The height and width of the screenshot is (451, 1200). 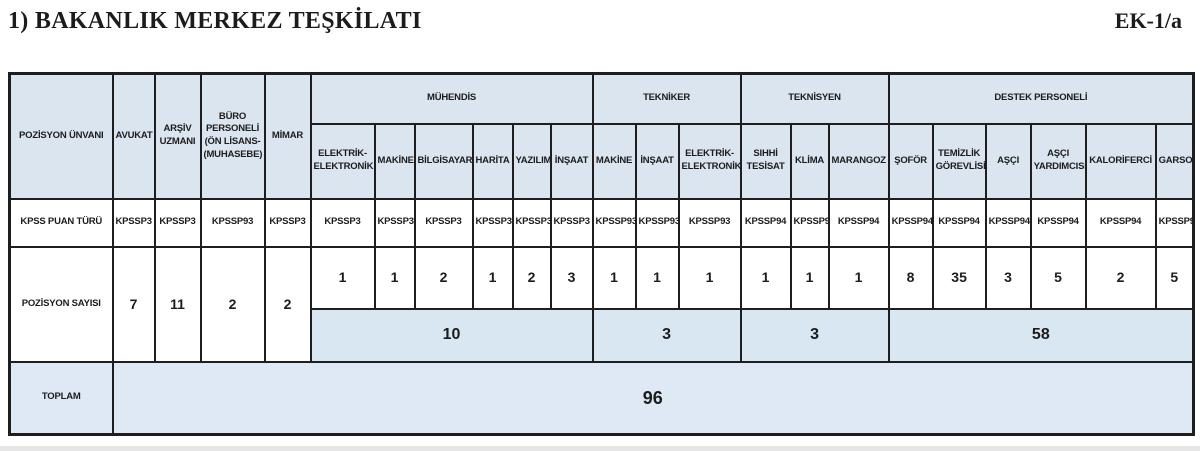 What do you see at coordinates (443, 222) in the screenshot?
I see `kpss-muh-bilgisayar: KPSSP3` at bounding box center [443, 222].